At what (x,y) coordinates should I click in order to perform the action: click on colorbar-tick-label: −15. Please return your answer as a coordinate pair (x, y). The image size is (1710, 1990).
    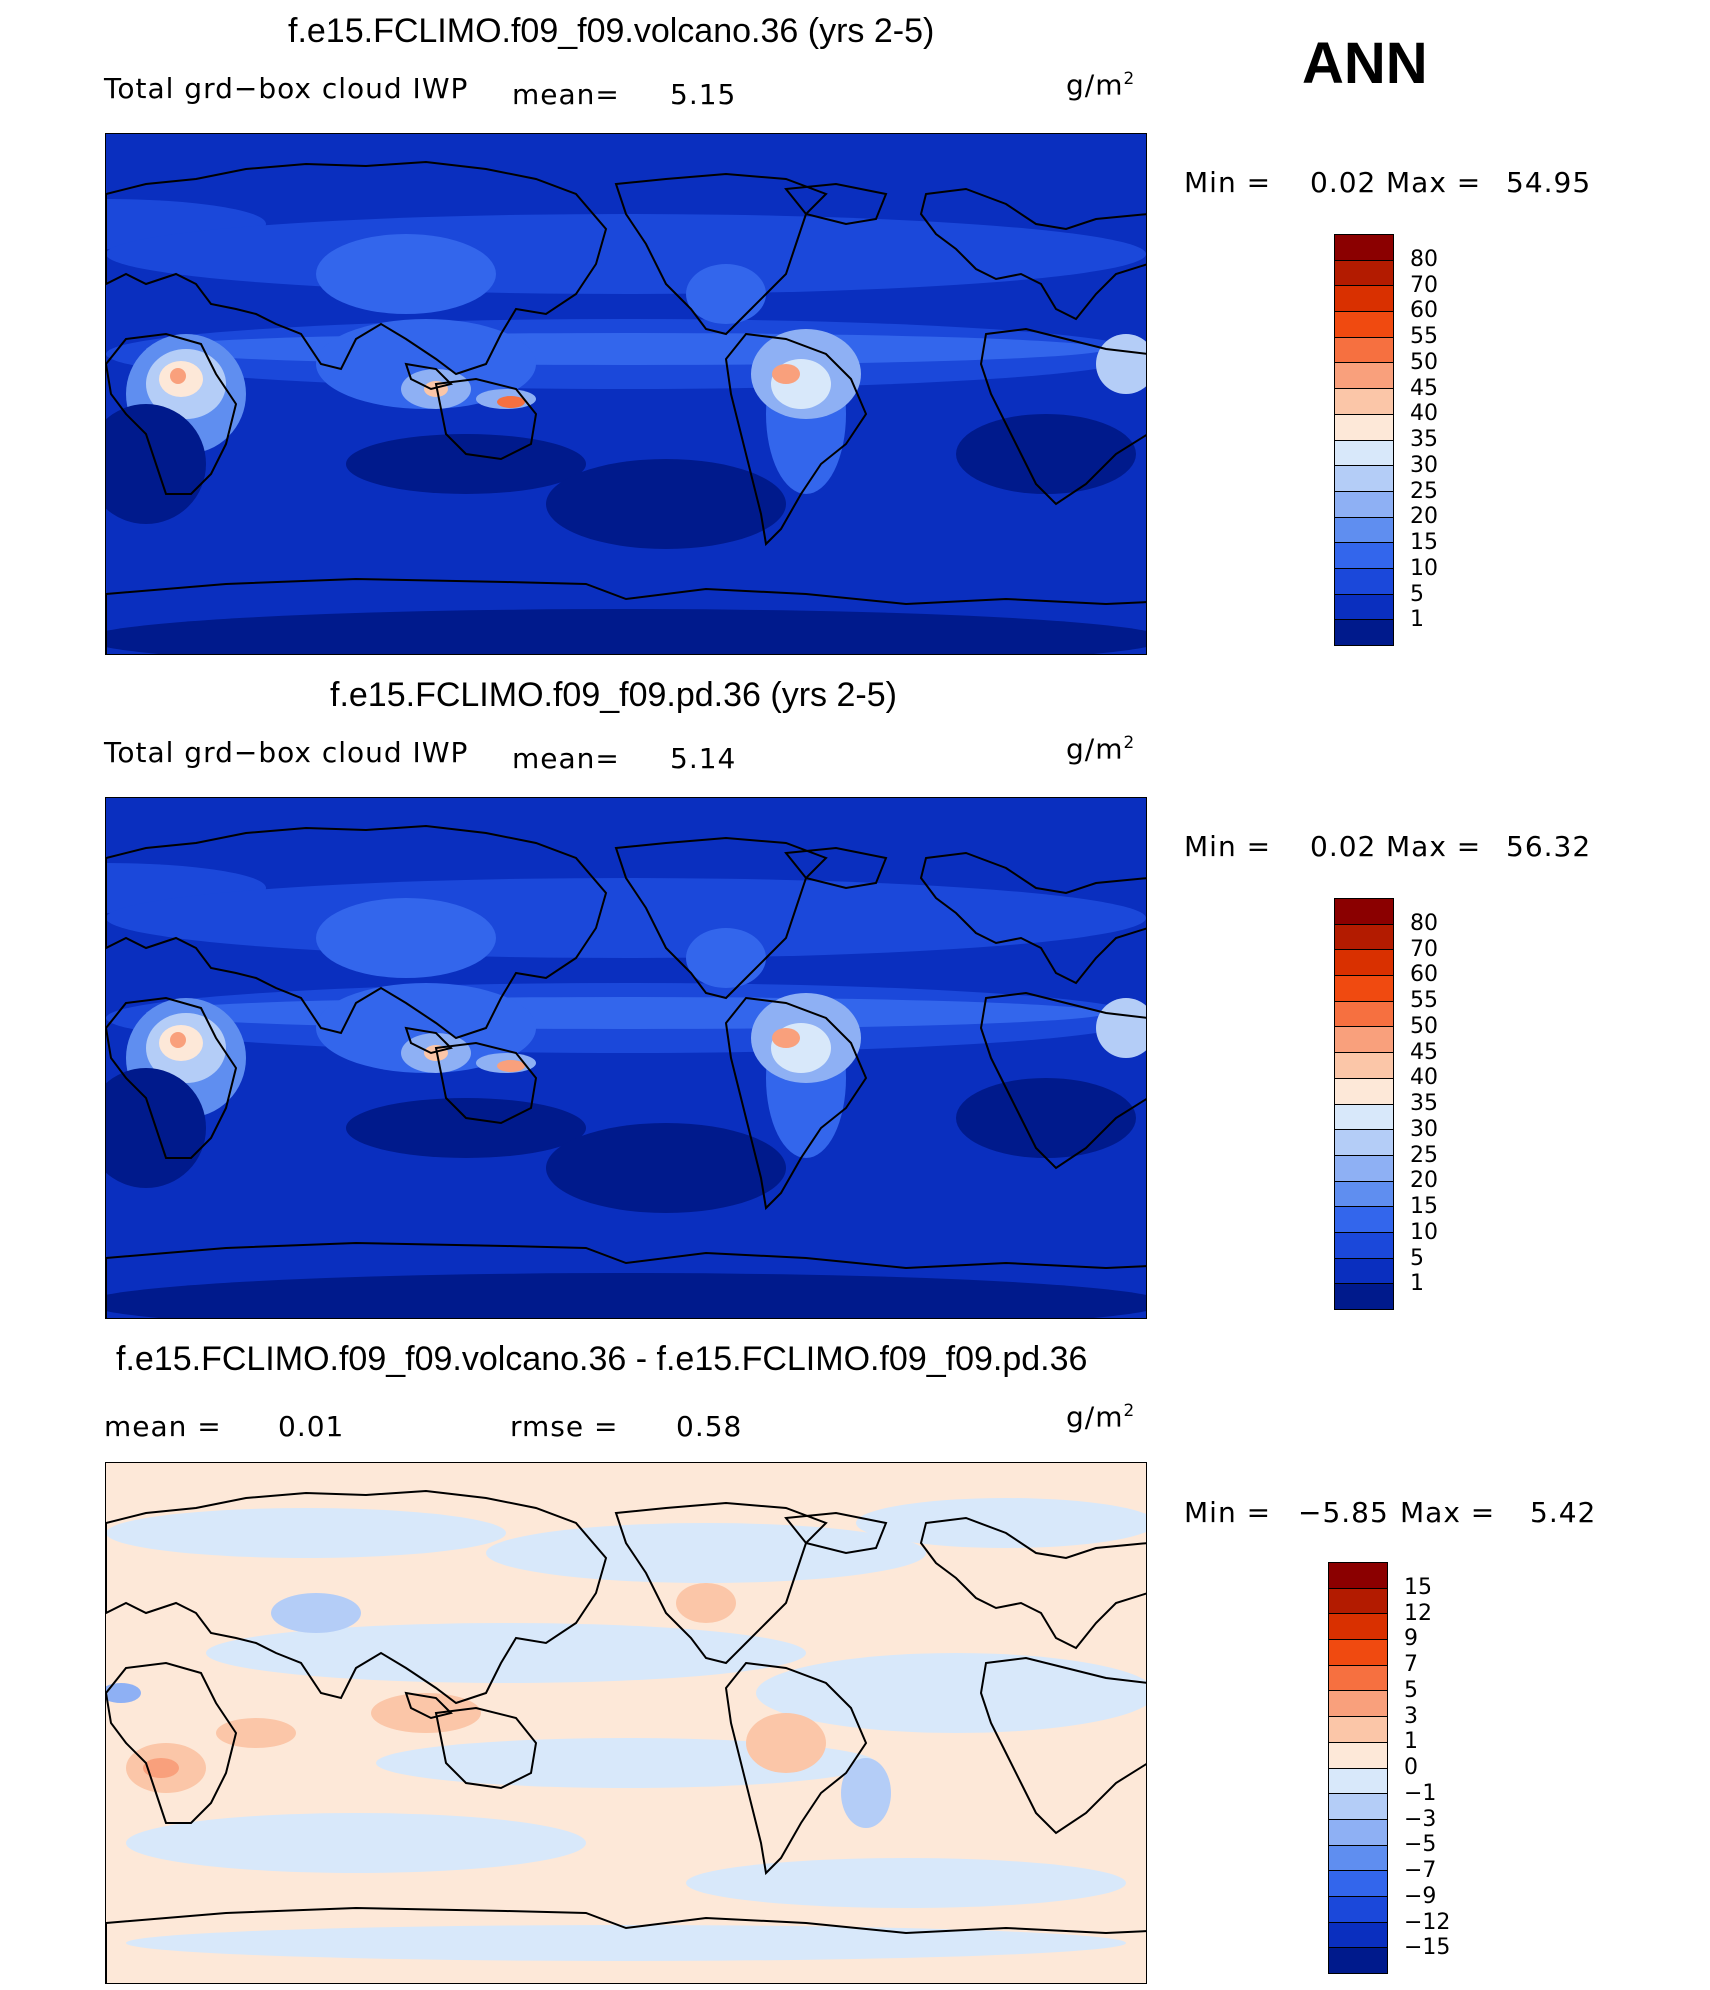
    Looking at the image, I should click on (1427, 1948).